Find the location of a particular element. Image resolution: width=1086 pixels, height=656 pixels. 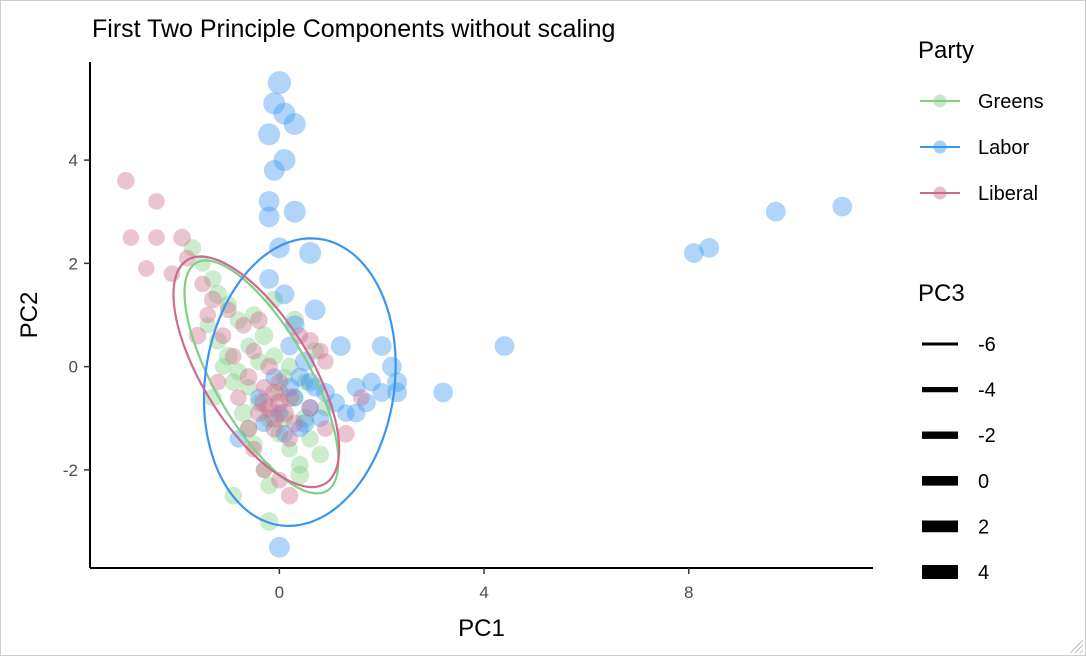

ellipse-liberal is located at coordinates (256, 372).